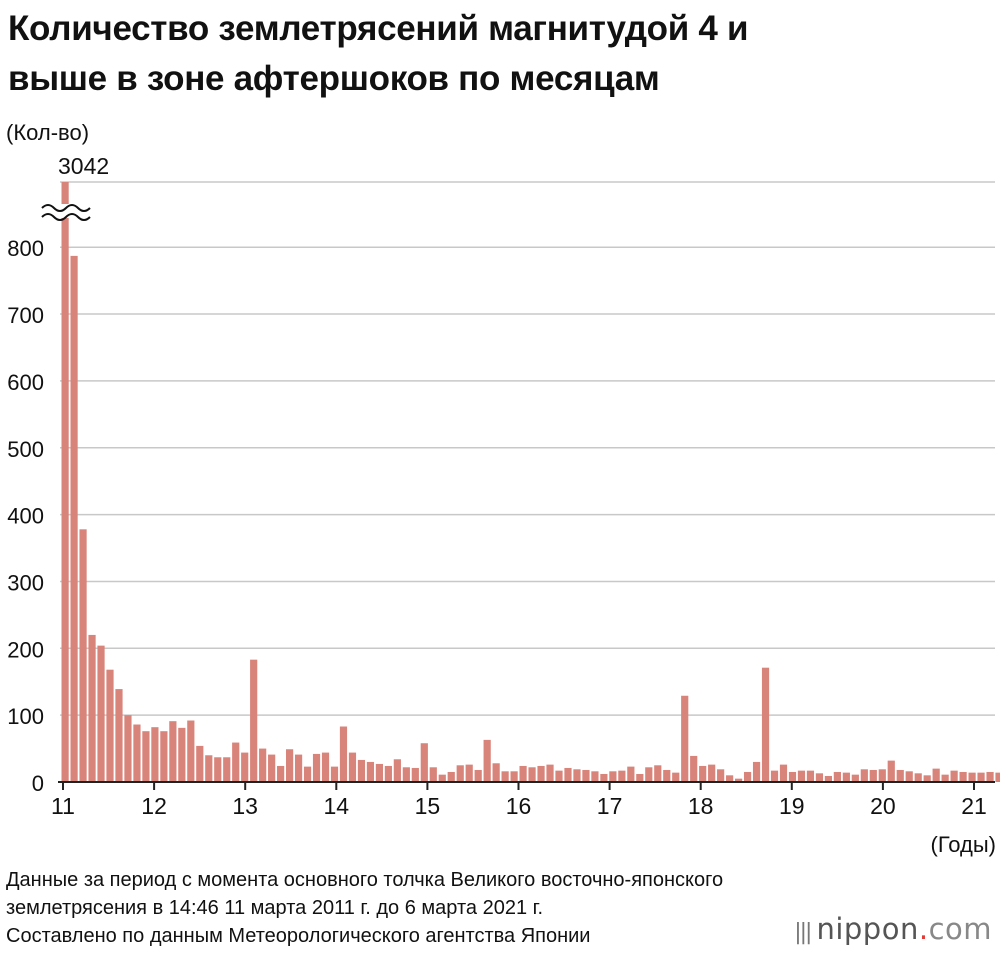 This screenshot has height=954, width=1000. What do you see at coordinates (154, 806) in the screenshot?
I see `x-tick-label-12: 12` at bounding box center [154, 806].